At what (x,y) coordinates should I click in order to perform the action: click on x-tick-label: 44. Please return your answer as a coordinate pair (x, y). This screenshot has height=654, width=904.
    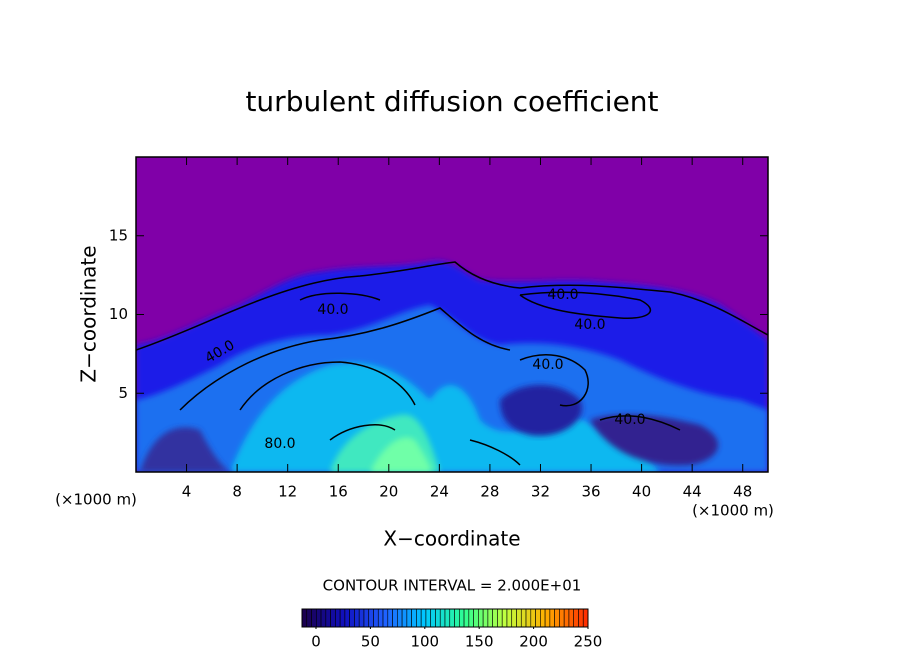
    Looking at the image, I should click on (692, 492).